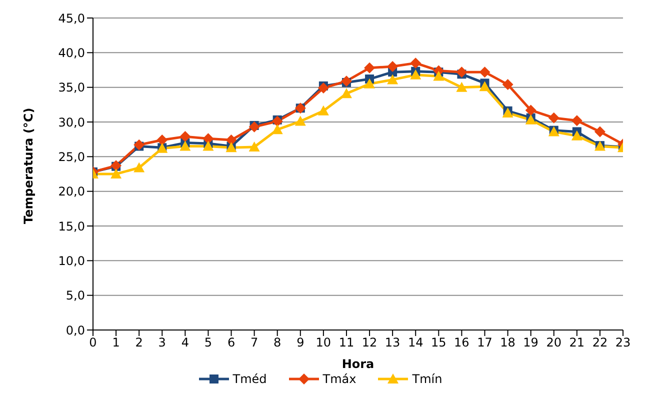  Describe the element at coordinates (392, 343) in the screenshot. I see `x-tick-label: 13` at that location.